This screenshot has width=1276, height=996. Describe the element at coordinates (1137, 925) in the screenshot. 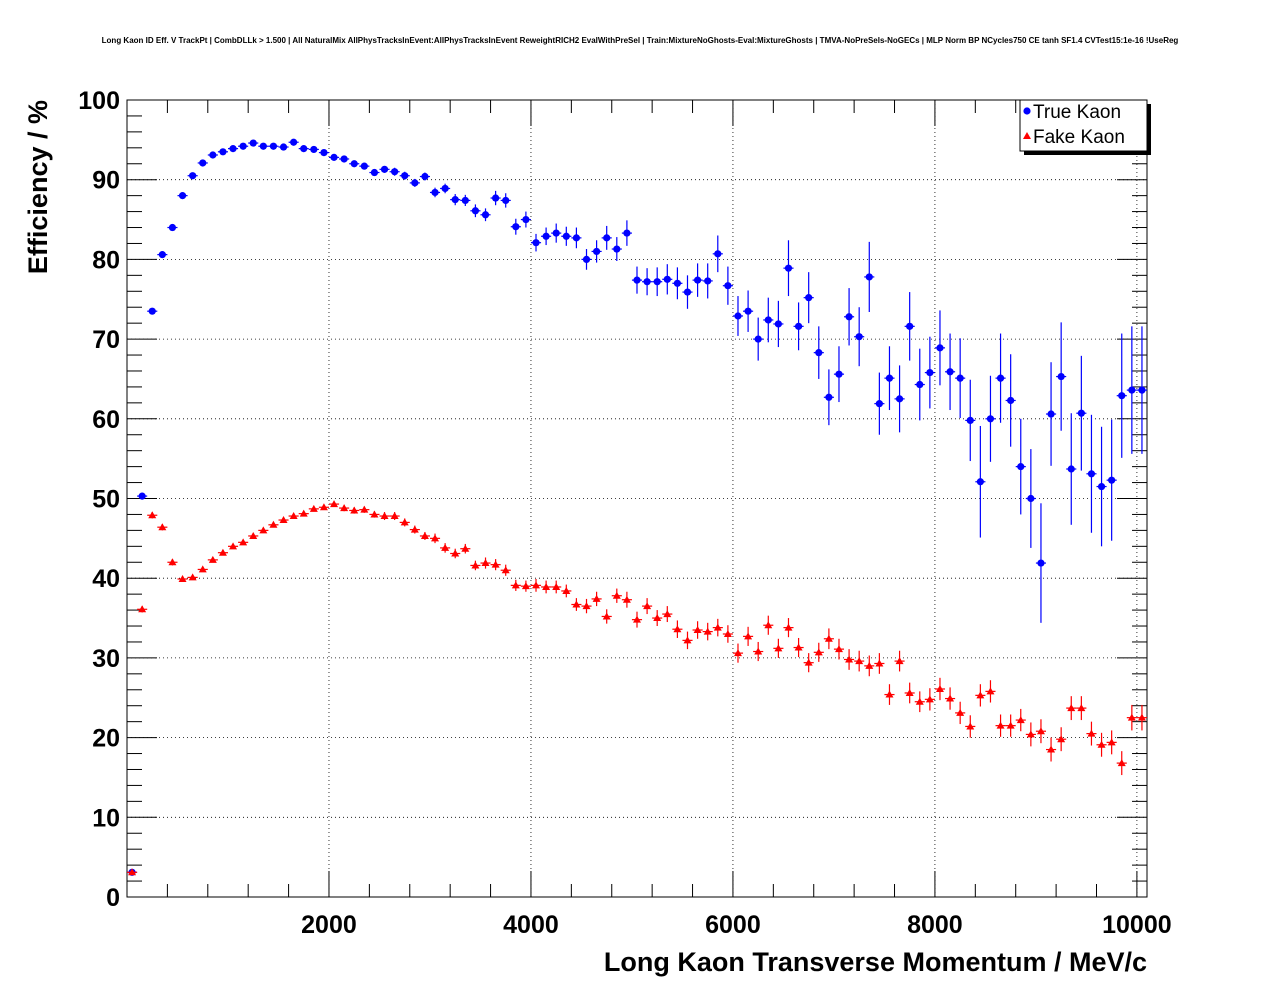

I see `x-tick-label: 10000` at that location.